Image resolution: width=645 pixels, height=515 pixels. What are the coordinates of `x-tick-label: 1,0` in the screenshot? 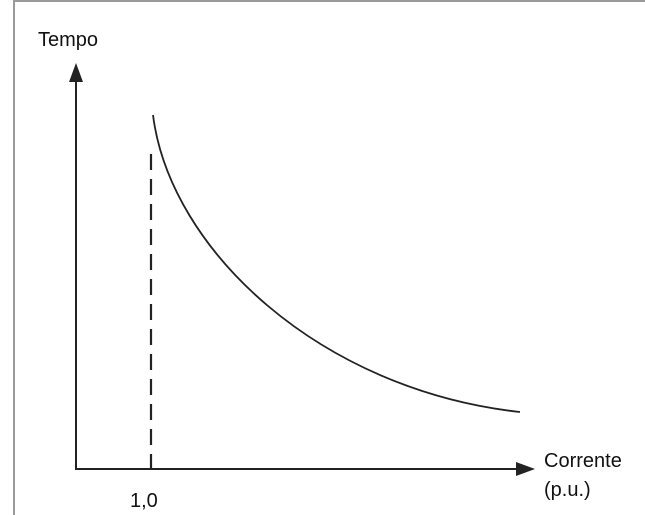 It's located at (144, 501).